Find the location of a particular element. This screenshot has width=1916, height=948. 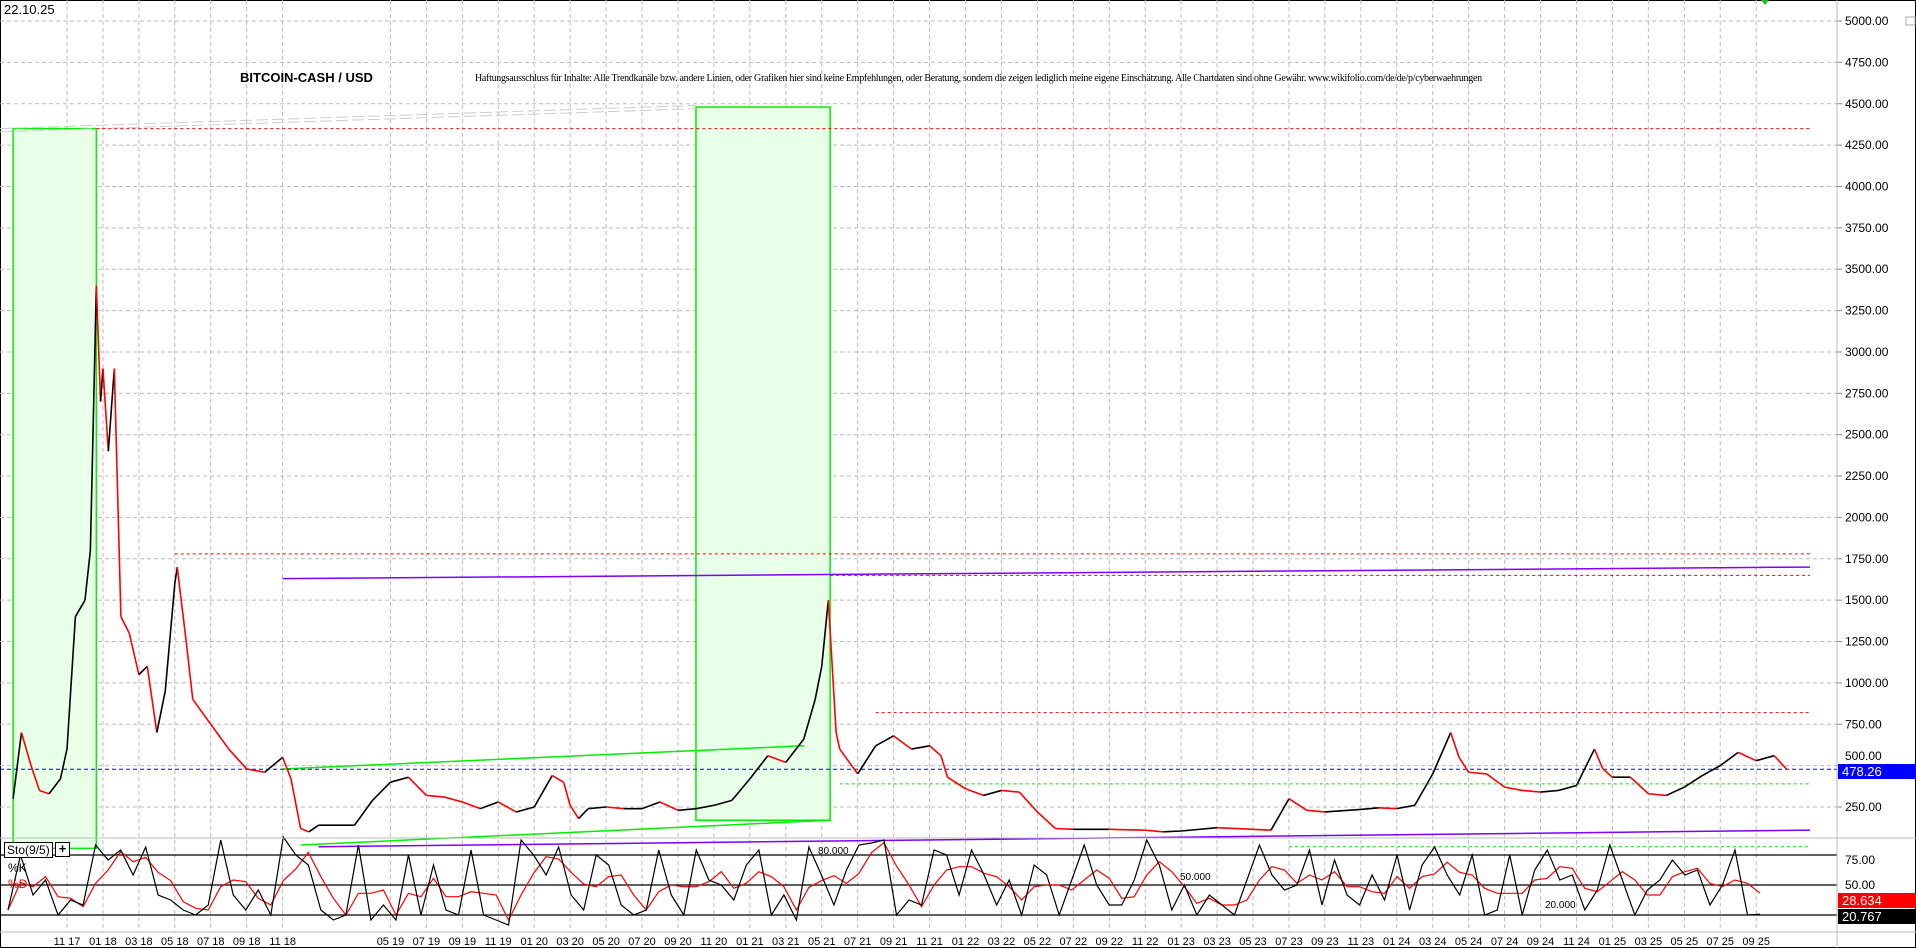

chart-title: BITCOIN-CASH / USD is located at coordinates (306, 77).